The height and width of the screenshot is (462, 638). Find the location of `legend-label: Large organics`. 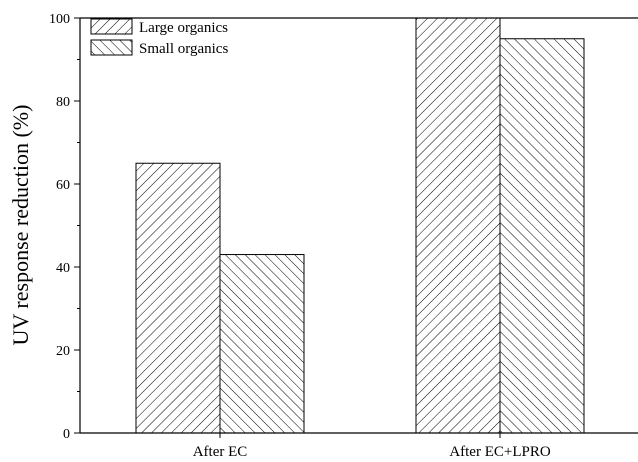

legend-label: Large organics is located at coordinates (183, 28).